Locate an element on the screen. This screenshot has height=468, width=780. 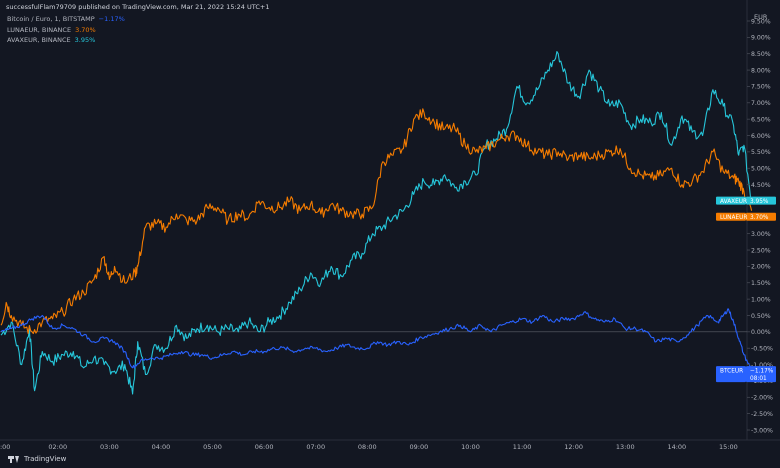
svg-text: LUNAEUR is located at coordinates (733, 218).